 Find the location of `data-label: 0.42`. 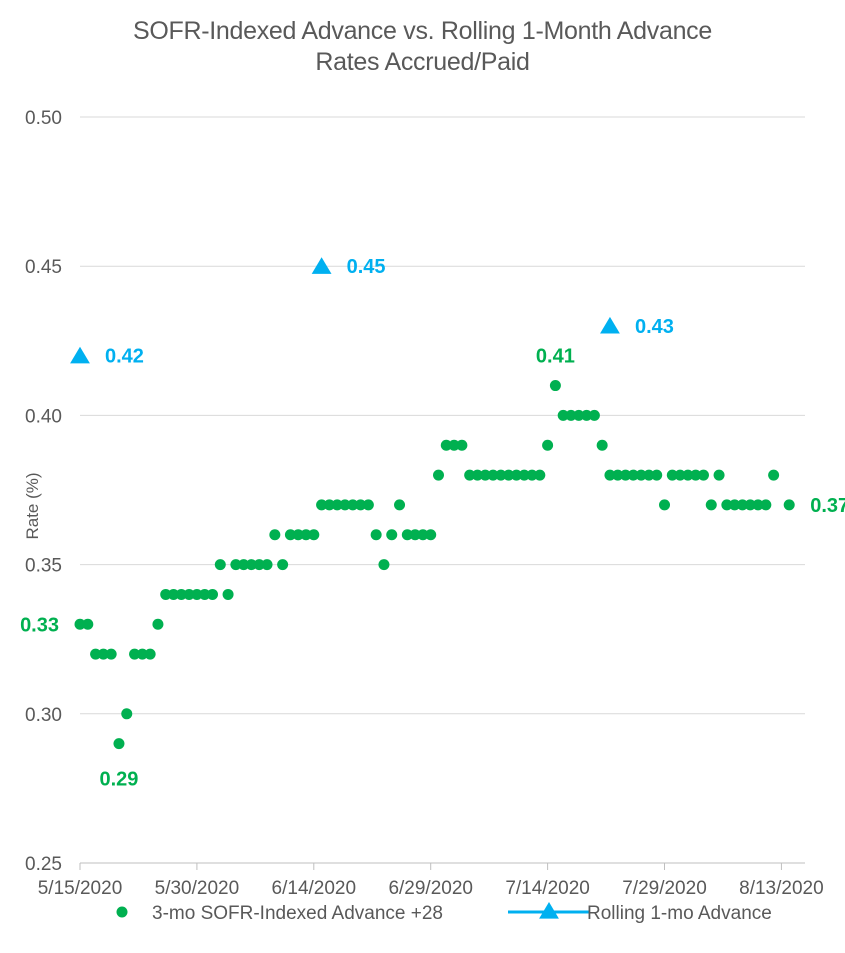

data-label: 0.42 is located at coordinates (124, 357).